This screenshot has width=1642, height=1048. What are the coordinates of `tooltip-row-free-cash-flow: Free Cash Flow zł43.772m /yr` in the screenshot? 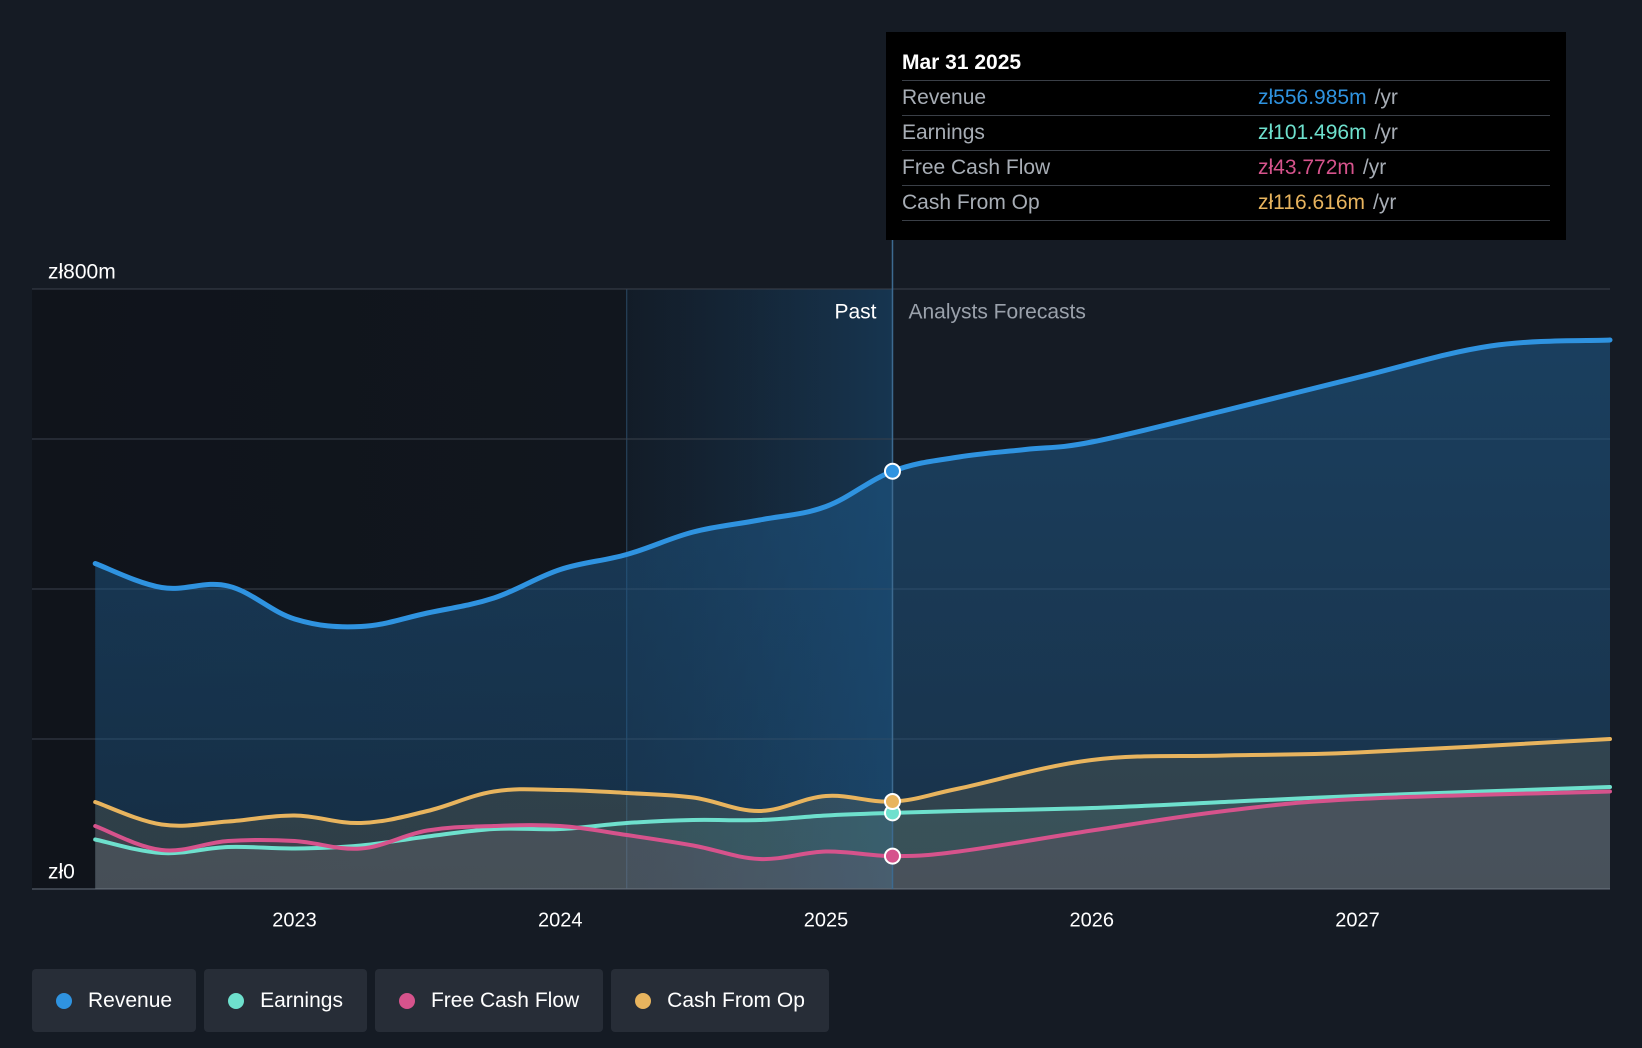 It's located at (1226, 168).